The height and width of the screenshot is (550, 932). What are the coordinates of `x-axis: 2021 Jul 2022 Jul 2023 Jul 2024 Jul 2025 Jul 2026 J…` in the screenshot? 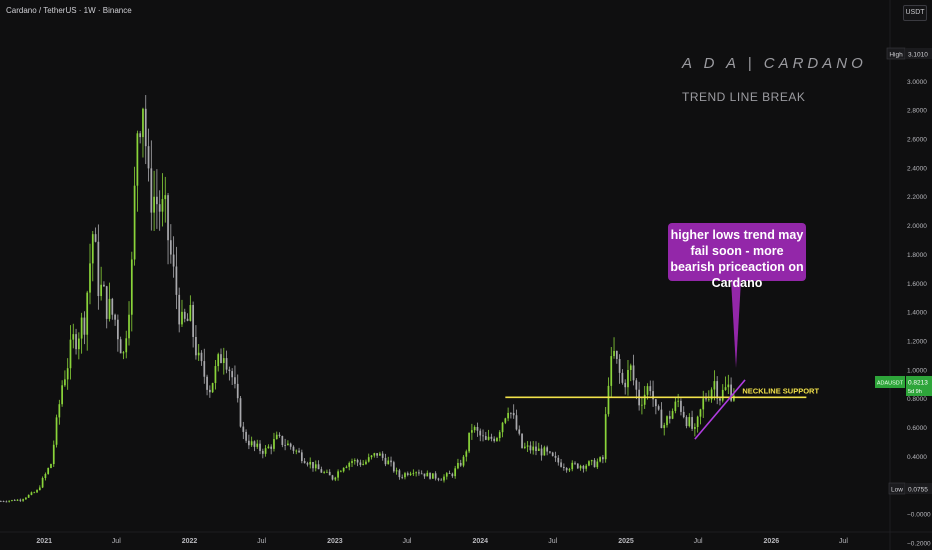 It's located at (442, 541).